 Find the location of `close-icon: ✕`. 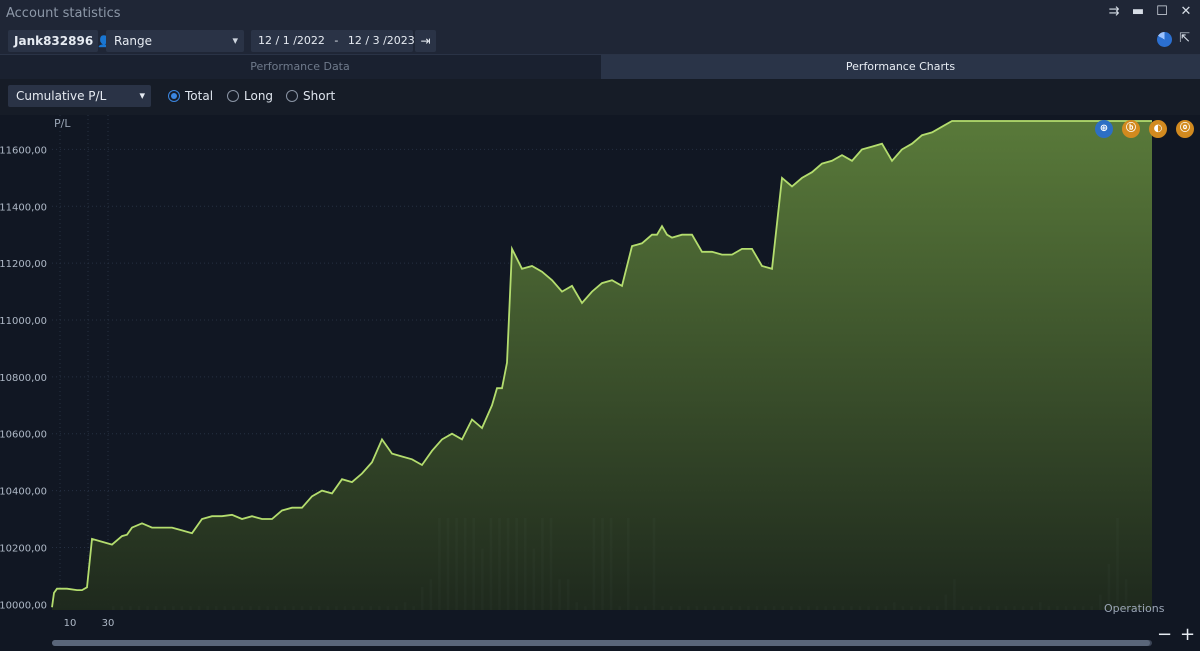

close-icon: ✕ is located at coordinates (1186, 11).